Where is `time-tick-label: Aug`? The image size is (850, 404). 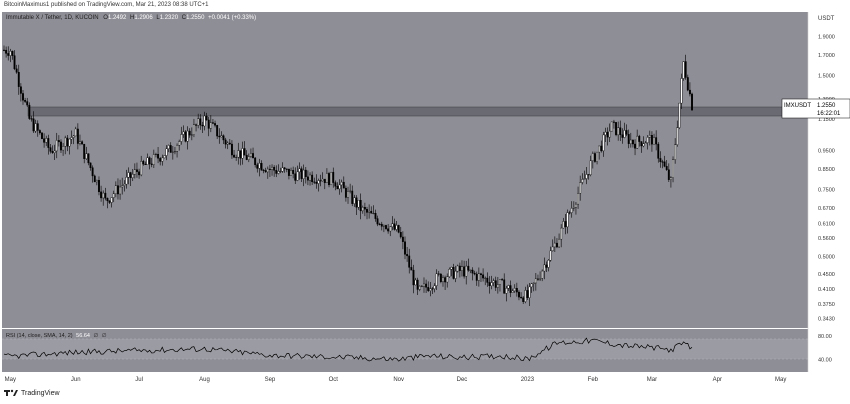 time-tick-label: Aug is located at coordinates (204, 380).